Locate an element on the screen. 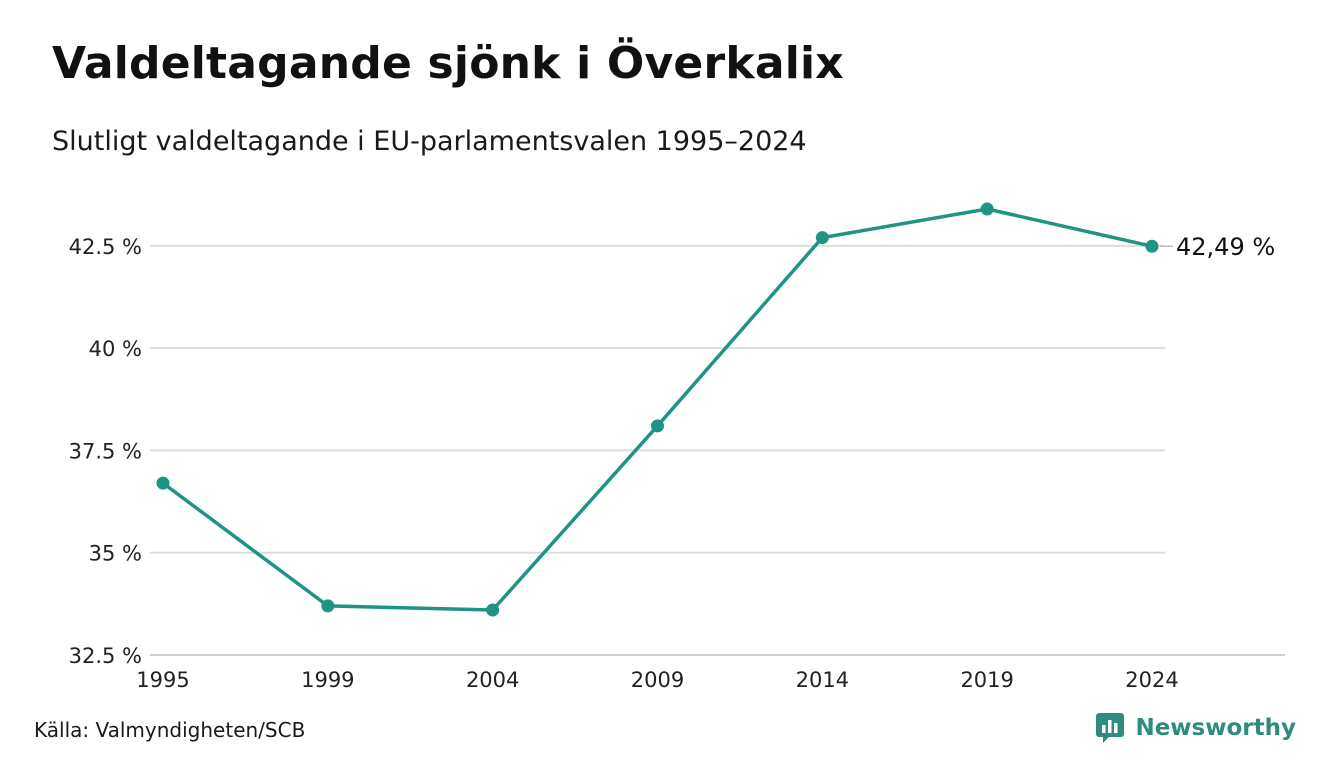 This screenshot has height=780, width=1340. x-axis-ticks: 1995 1999 2004 2009 2014 2019 2024 is located at coordinates (657, 680).